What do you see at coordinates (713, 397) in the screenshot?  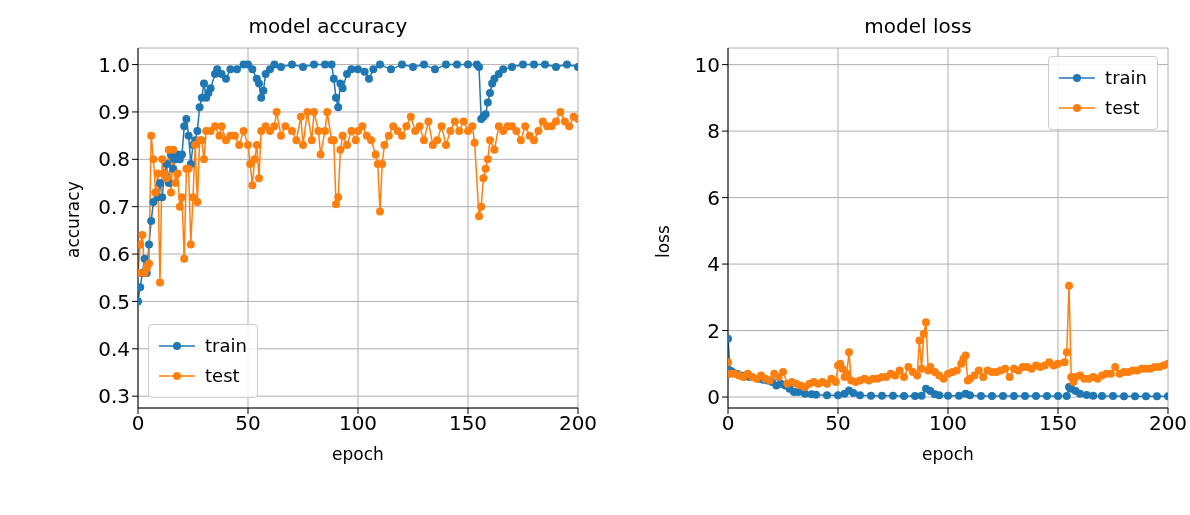 I see `y-tick-label: 0` at bounding box center [713, 397].